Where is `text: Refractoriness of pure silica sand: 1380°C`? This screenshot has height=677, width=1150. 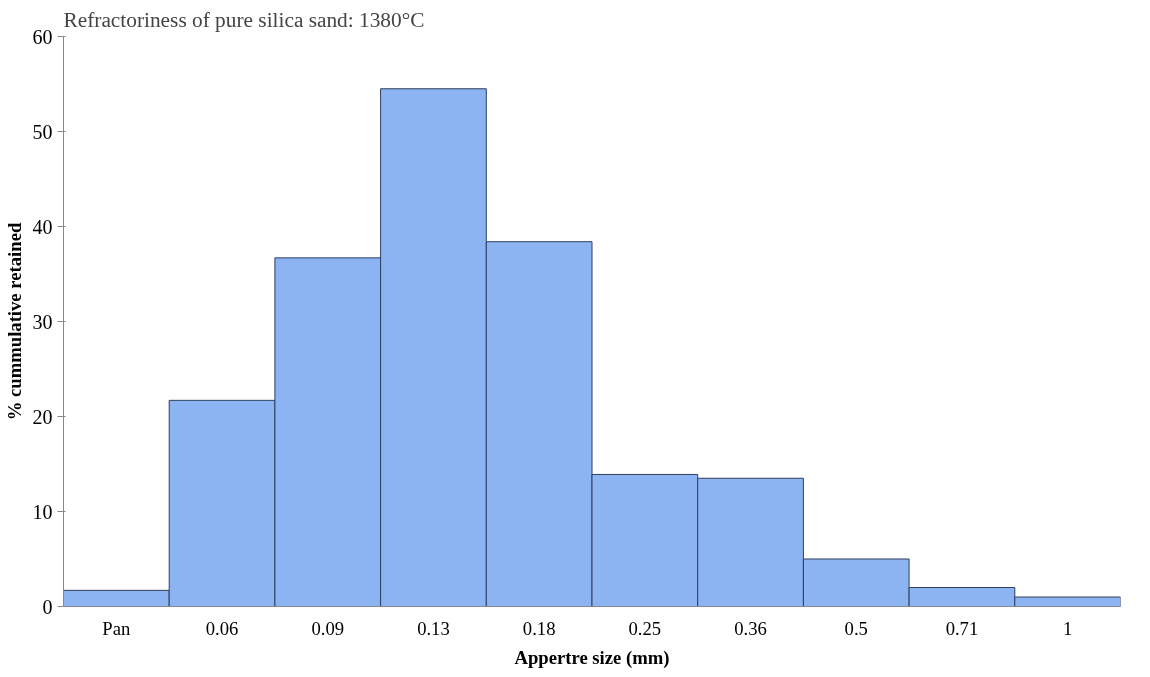 text: Refractoriness of pure silica sand: 1380°C is located at coordinates (244, 19).